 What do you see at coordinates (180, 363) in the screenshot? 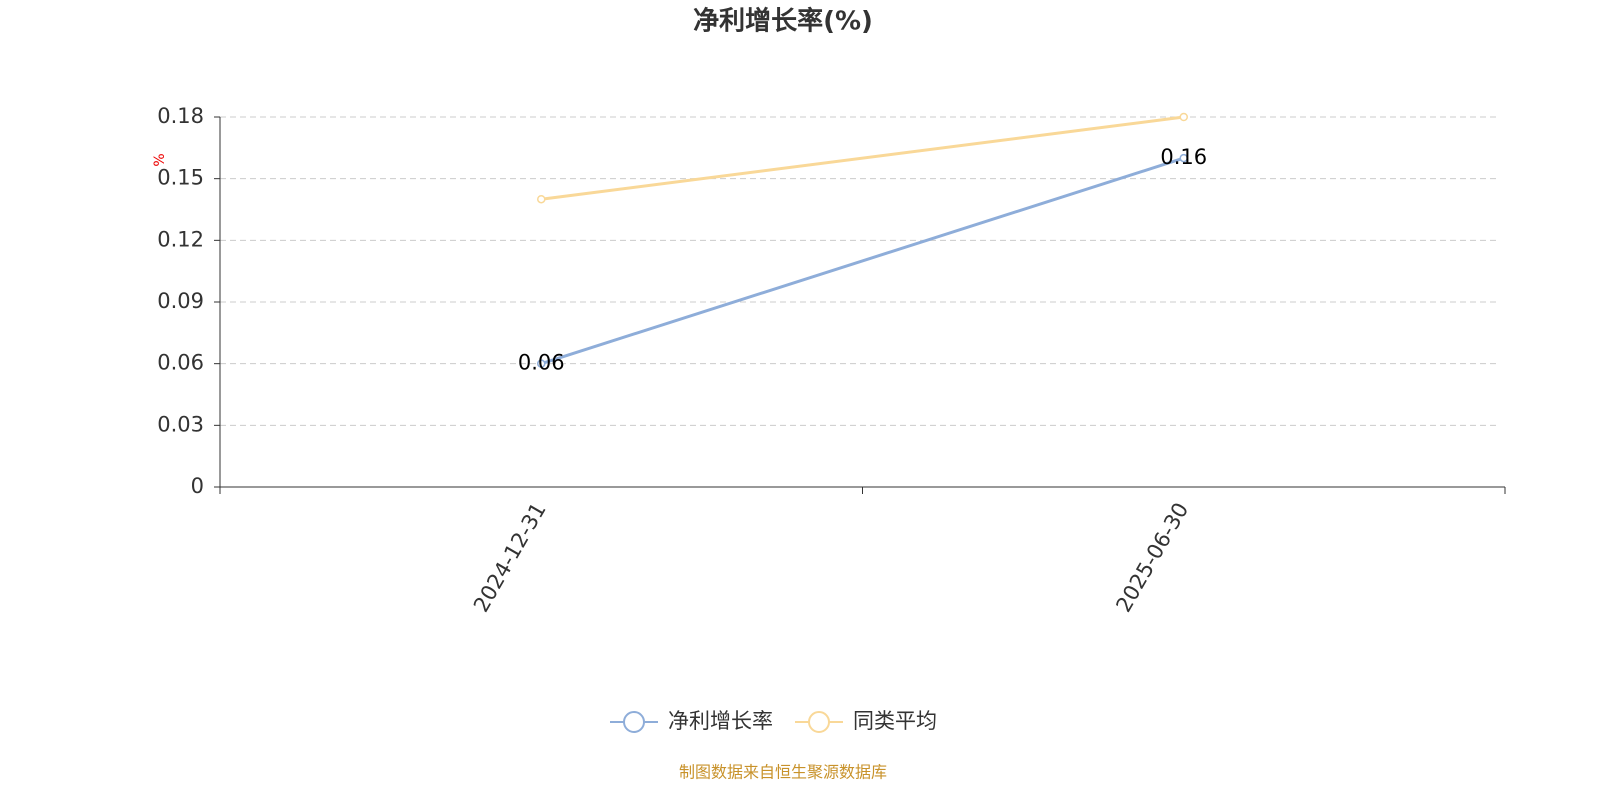
I see `y-tick-label: 0.06` at bounding box center [180, 363].